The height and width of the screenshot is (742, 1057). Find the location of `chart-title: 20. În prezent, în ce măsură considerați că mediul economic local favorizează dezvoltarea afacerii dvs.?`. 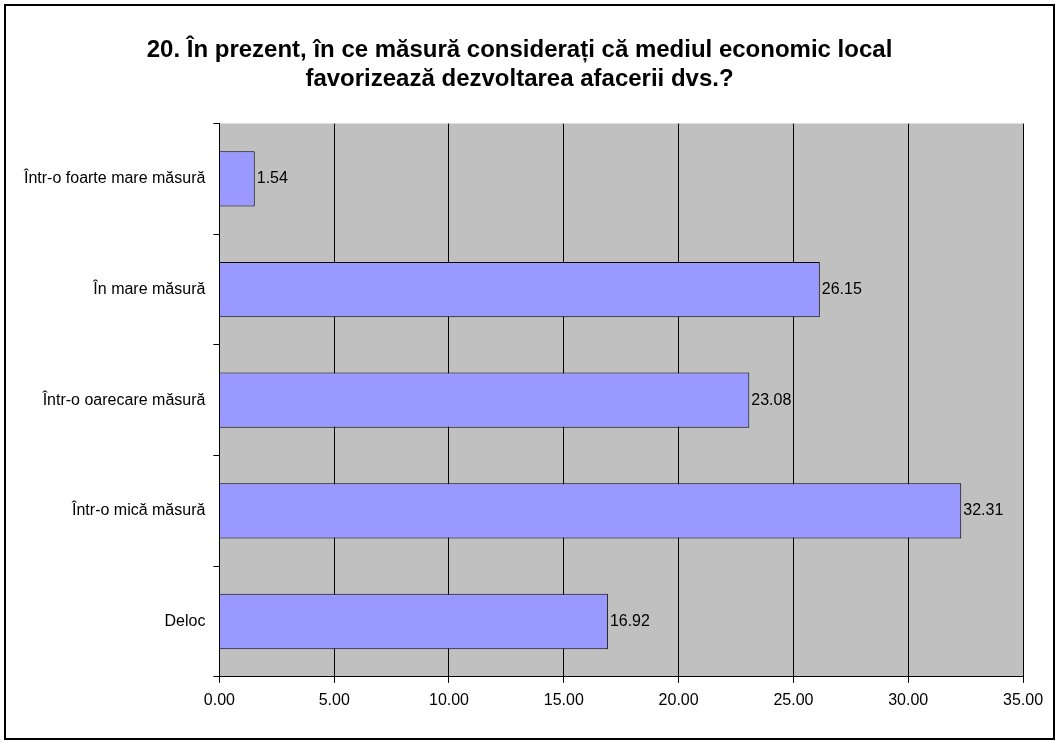

chart-title: 20. În prezent, în ce măsură considerați că mediul economic local favorizează dezvoltarea afacerii dvs.? is located at coordinates (519, 63).